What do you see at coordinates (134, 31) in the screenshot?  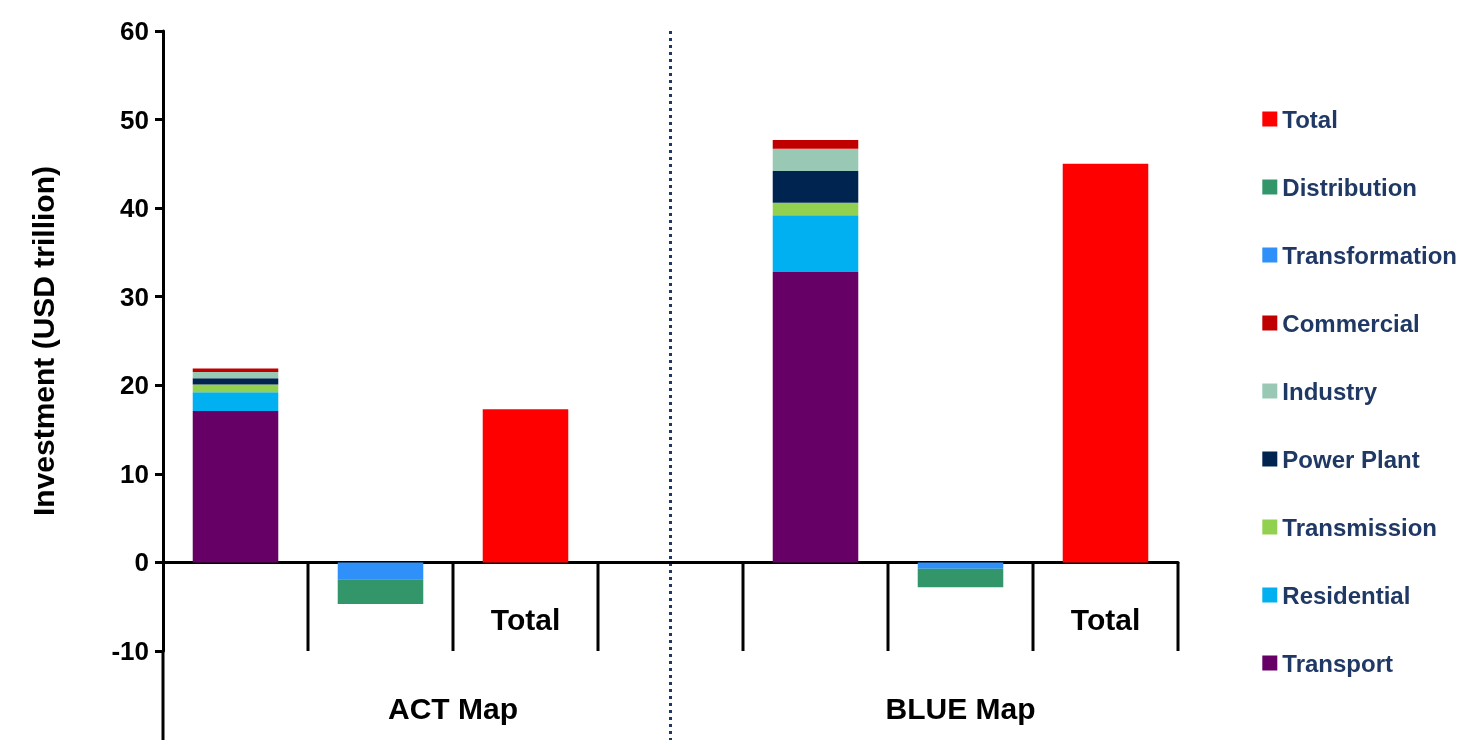 I see `y-tick-label: 60` at bounding box center [134, 31].